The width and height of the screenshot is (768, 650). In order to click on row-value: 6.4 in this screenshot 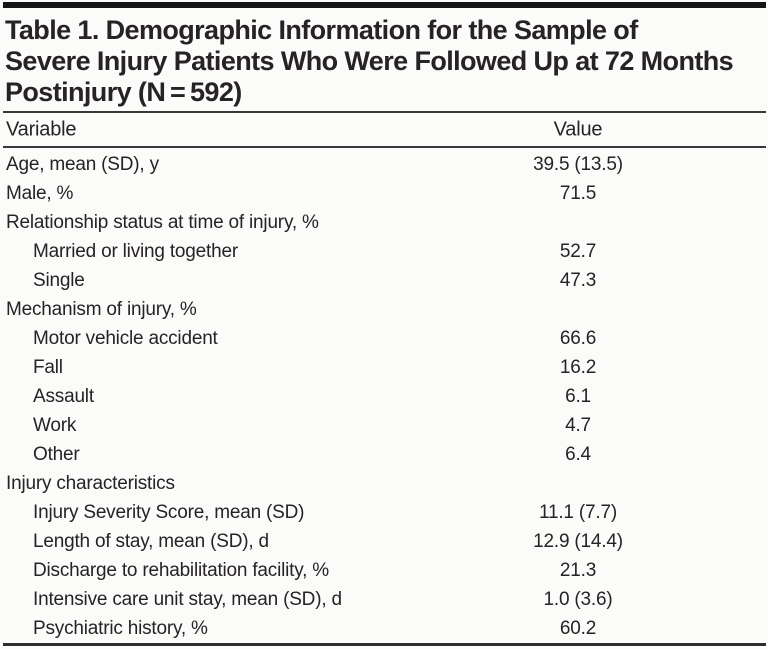, I will do `click(578, 454)`.